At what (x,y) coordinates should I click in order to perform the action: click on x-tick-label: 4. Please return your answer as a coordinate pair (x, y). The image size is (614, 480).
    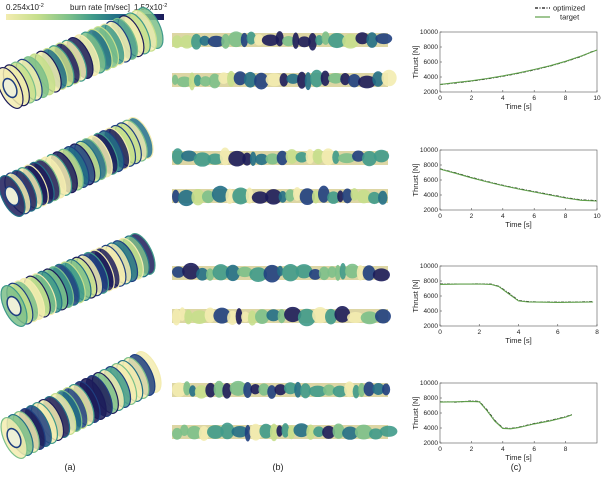
    Looking at the image, I should click on (503, 216).